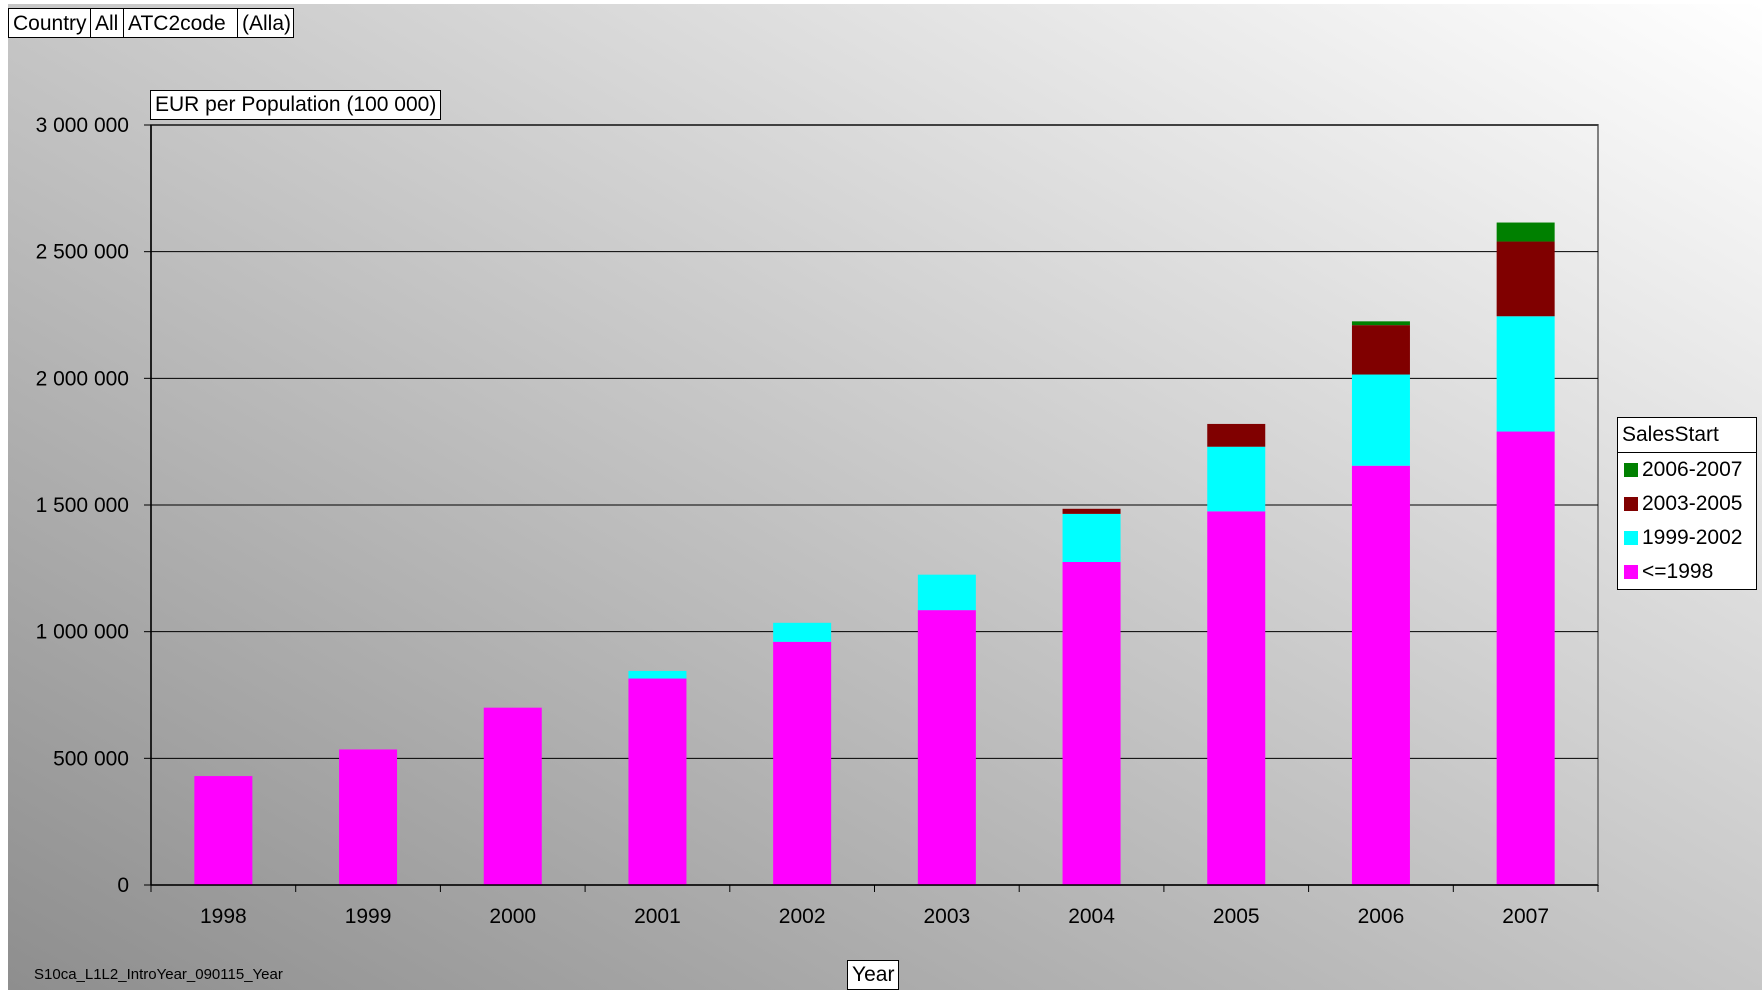 Image resolution: width=1762 pixels, height=990 pixels. Describe the element at coordinates (49, 23) in the screenshot. I see `filter-country-field: Country` at that location.